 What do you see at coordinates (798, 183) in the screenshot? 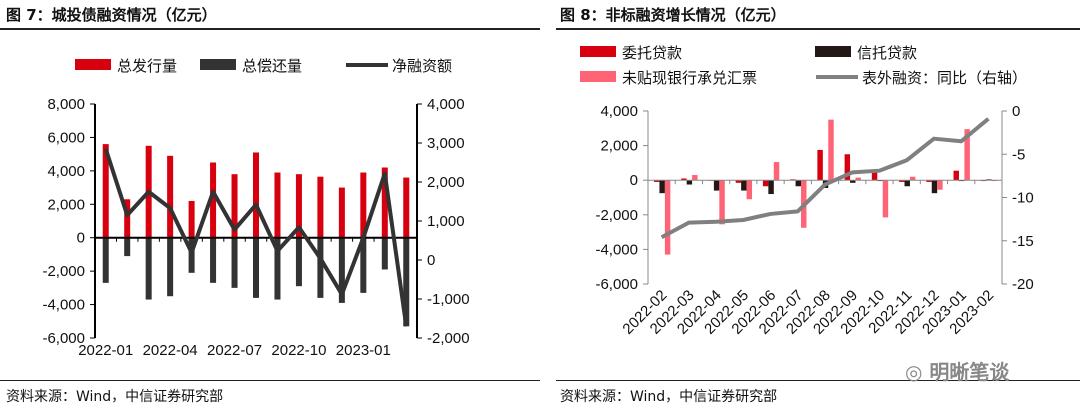
I see `bar-信托贷款-2022-07` at bounding box center [798, 183].